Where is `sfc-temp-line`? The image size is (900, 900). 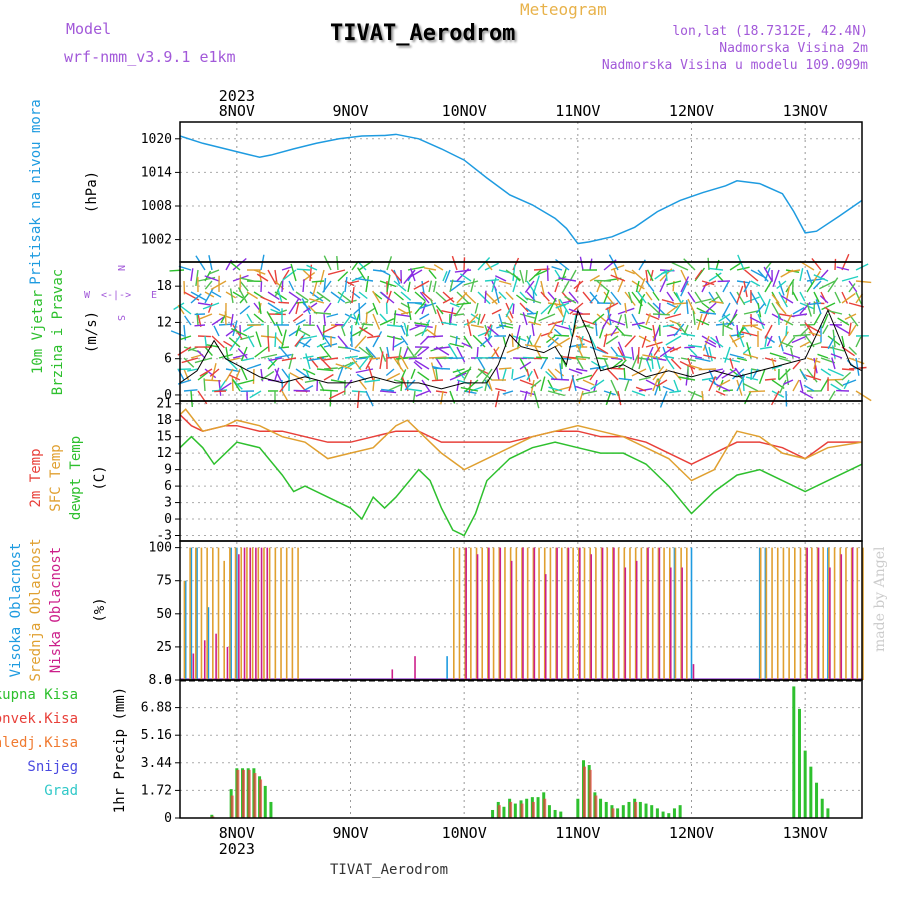
sfc-temp-line is located at coordinates (521, 445).